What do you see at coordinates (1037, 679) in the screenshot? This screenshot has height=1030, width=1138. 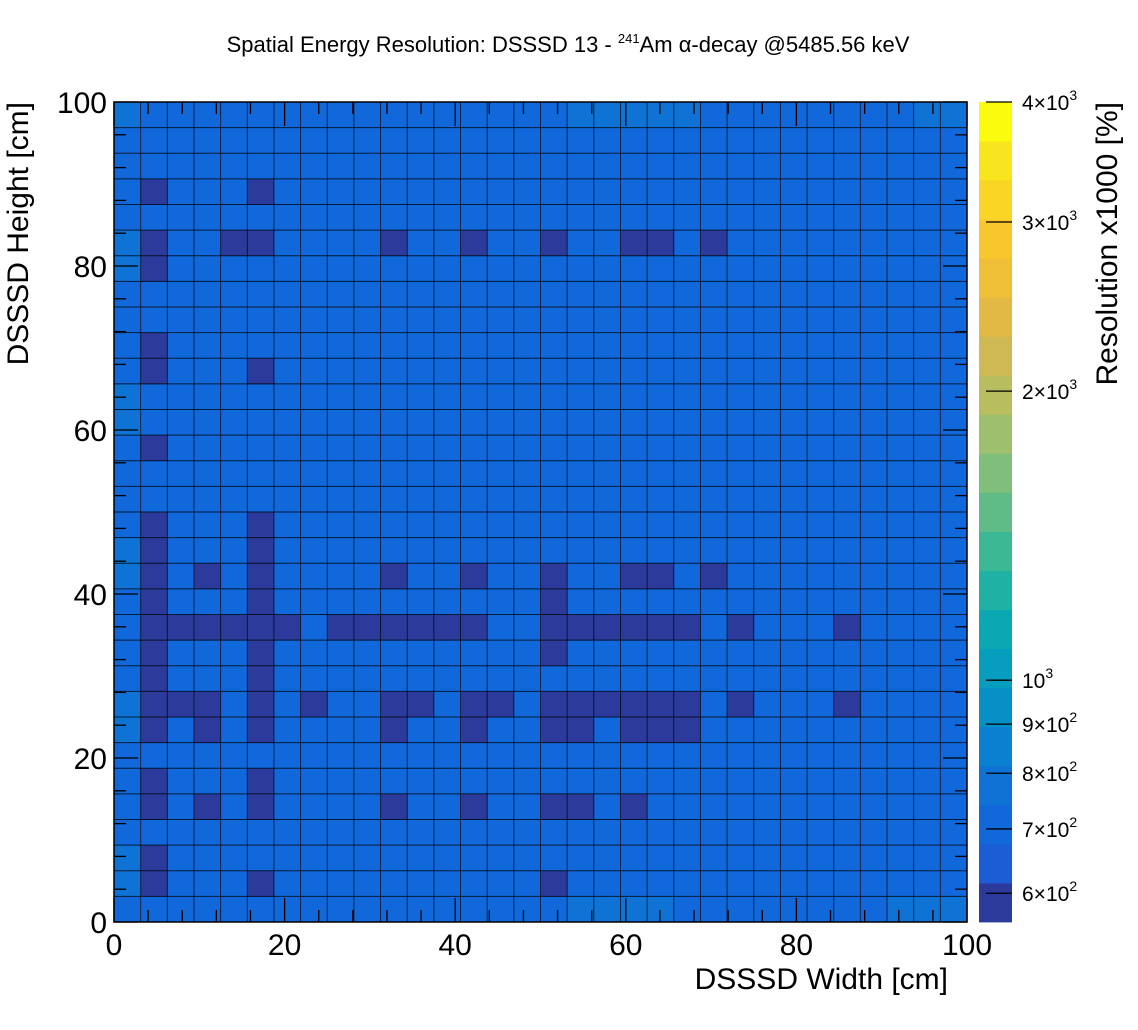 I see `palette-tick-label-4: 103` at bounding box center [1037, 679].